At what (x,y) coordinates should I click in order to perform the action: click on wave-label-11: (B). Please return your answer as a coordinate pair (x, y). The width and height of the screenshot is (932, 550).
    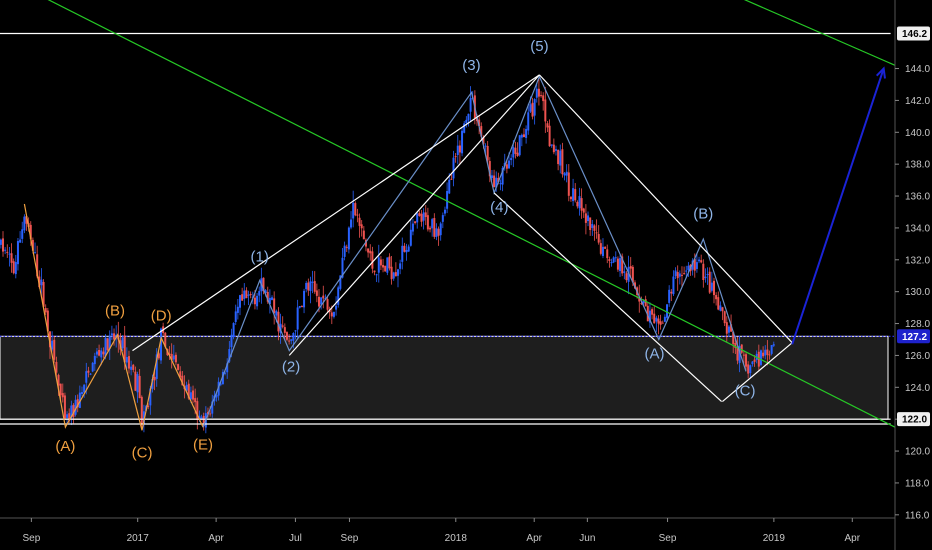
    Looking at the image, I should click on (703, 213).